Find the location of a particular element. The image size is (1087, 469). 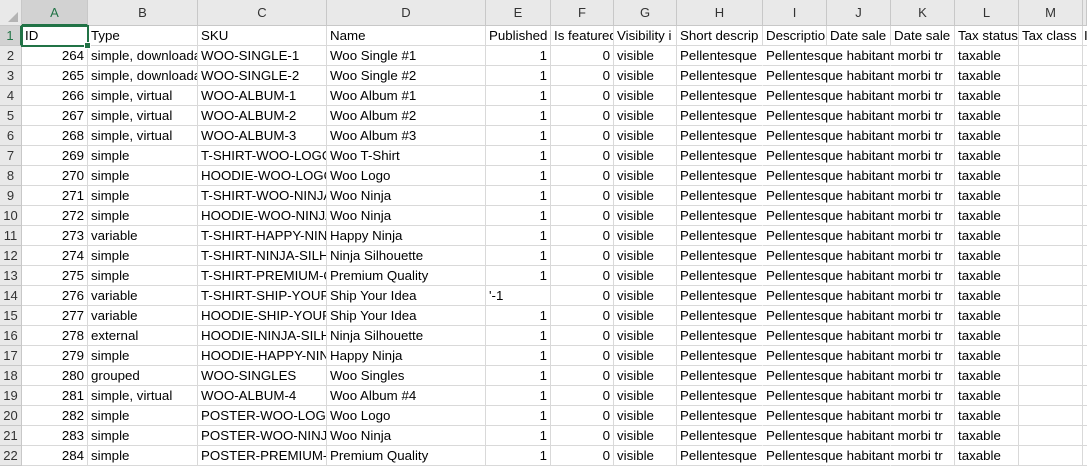

column-header-j: J is located at coordinates (859, 13).